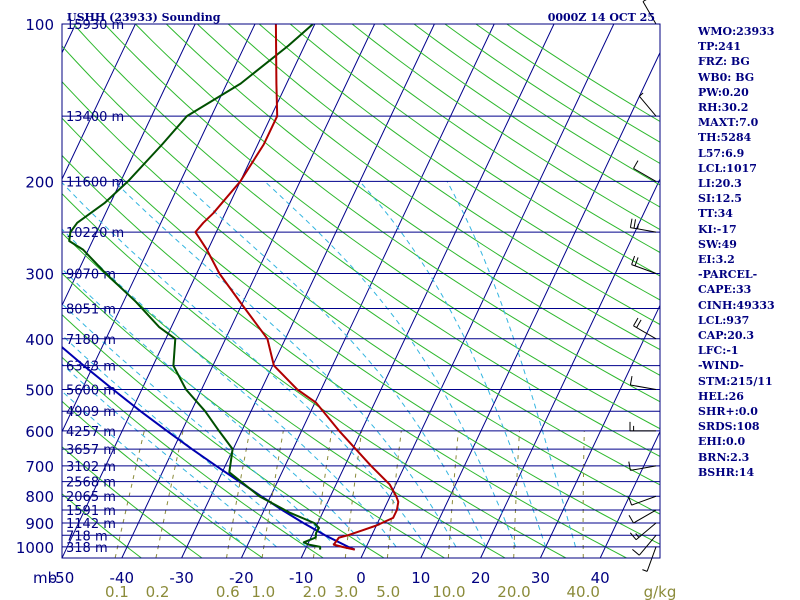  I want to click on sounding-index-item: BSHR:14, so click(726, 472).